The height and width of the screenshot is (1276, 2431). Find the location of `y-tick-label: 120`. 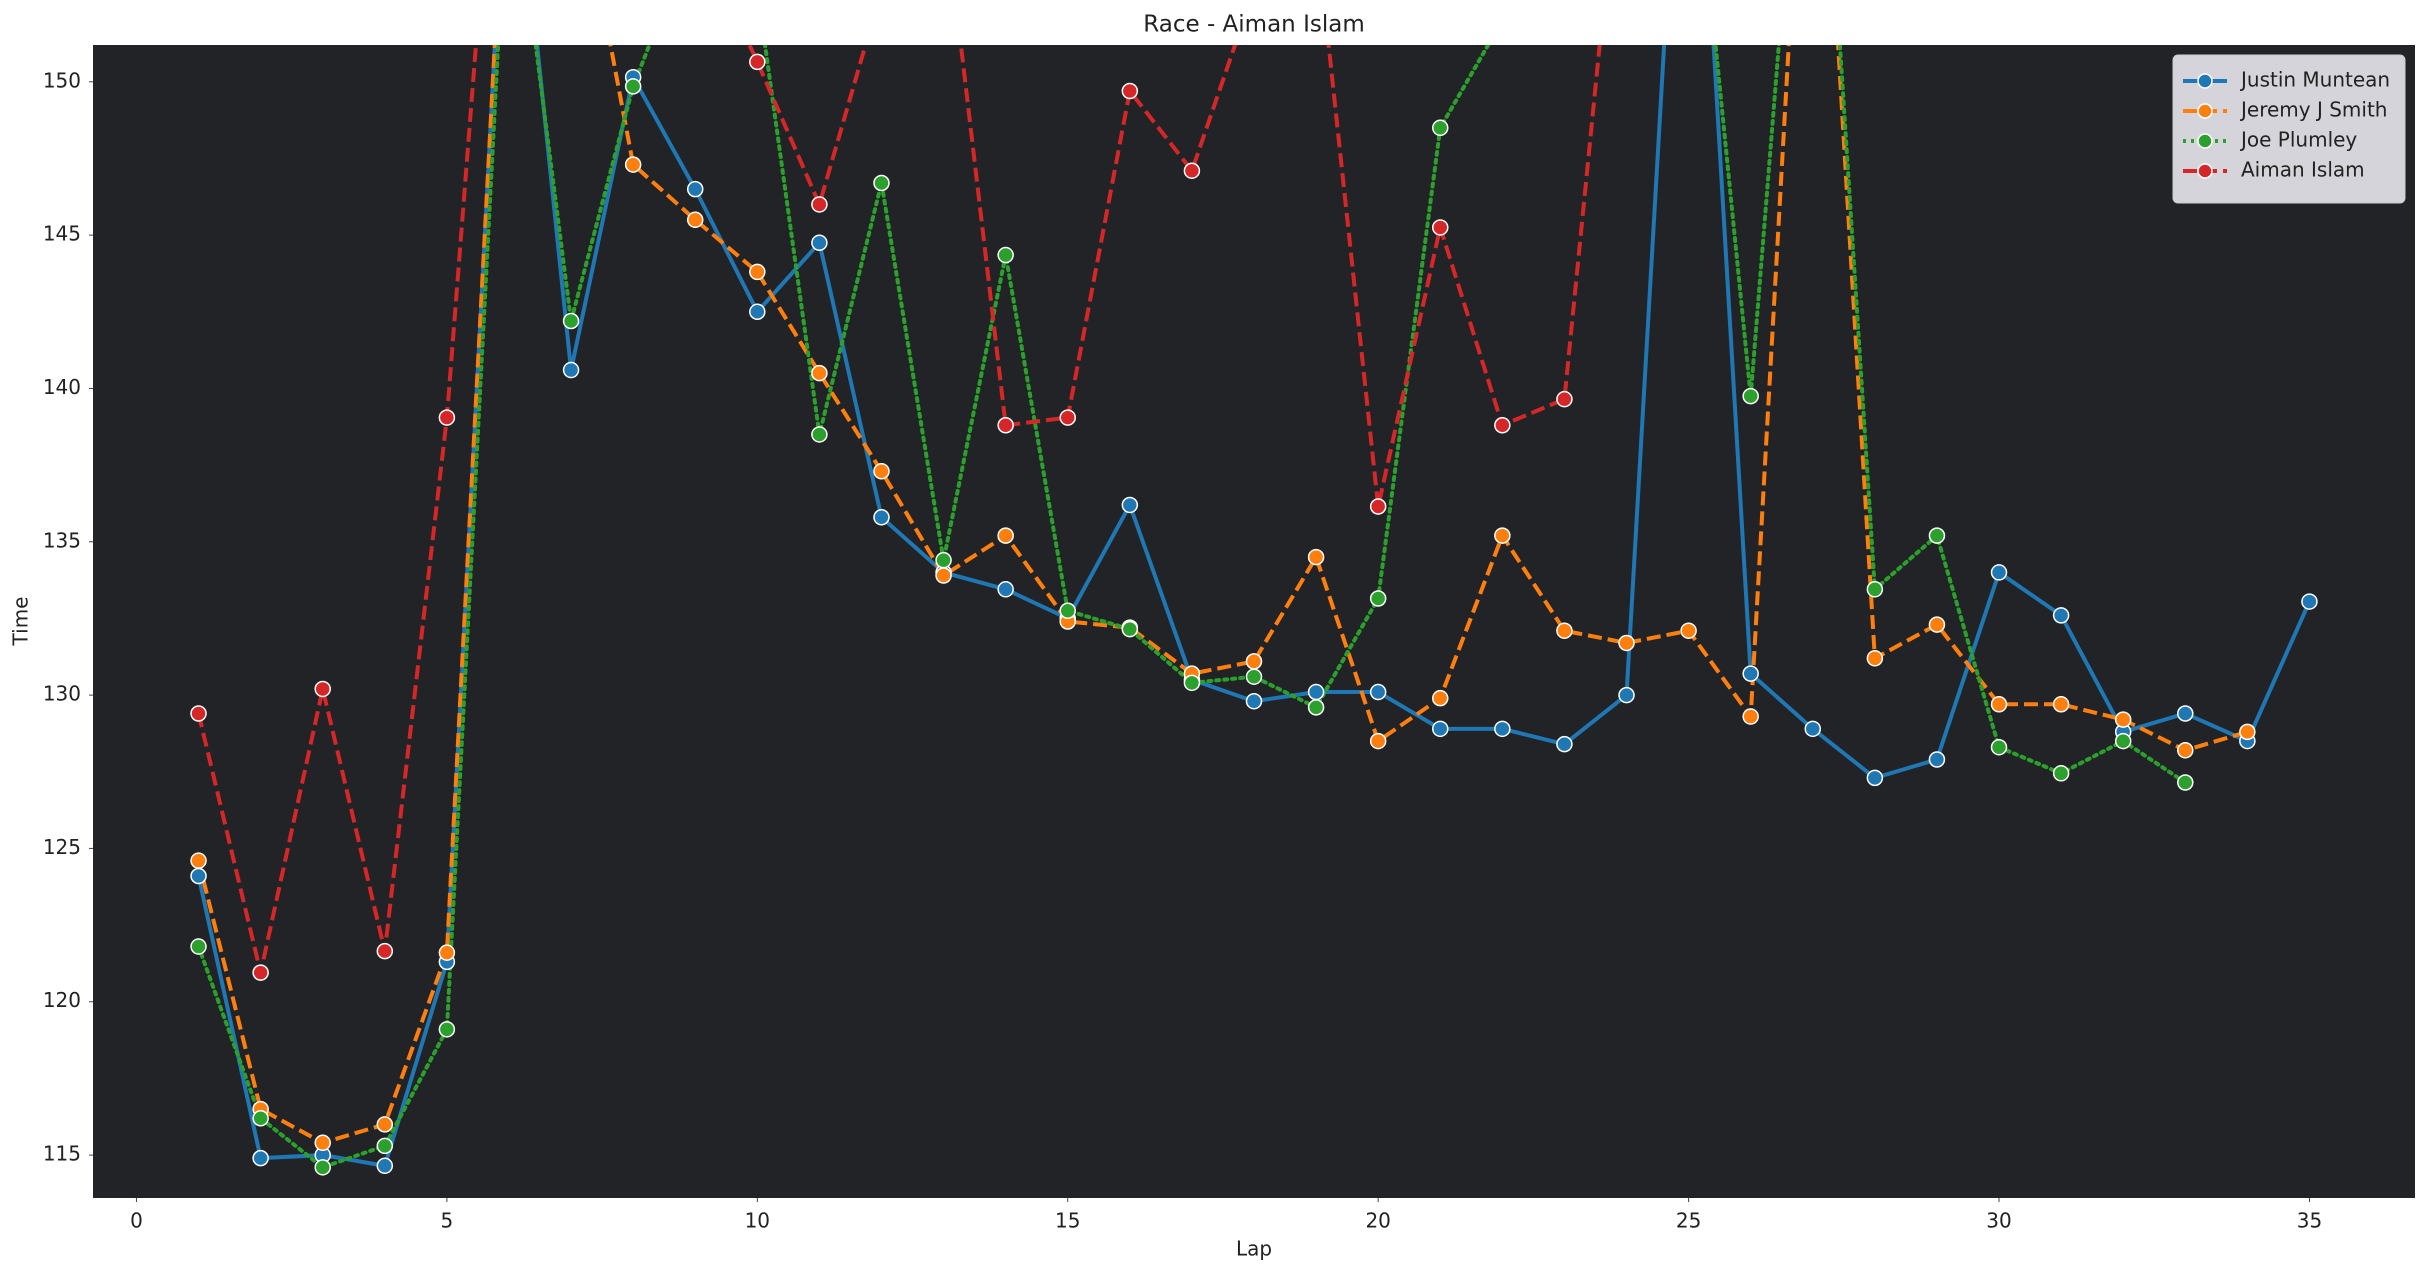

y-tick-label: 120 is located at coordinates (62, 1000).